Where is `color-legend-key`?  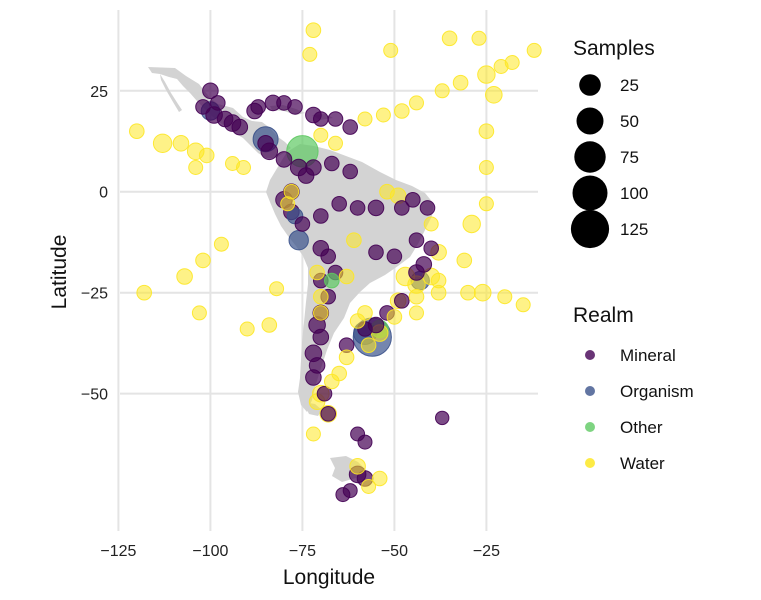 color-legend-key is located at coordinates (590, 355).